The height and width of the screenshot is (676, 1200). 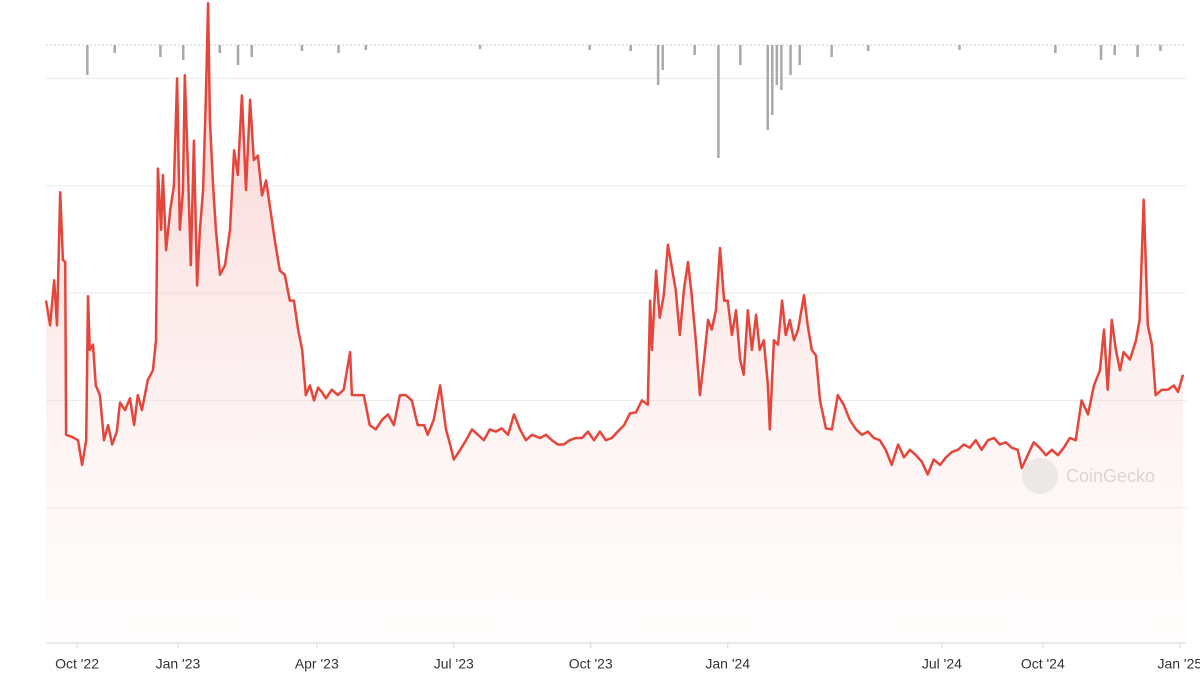 I want to click on watermark-logo, so click(x=1040, y=476).